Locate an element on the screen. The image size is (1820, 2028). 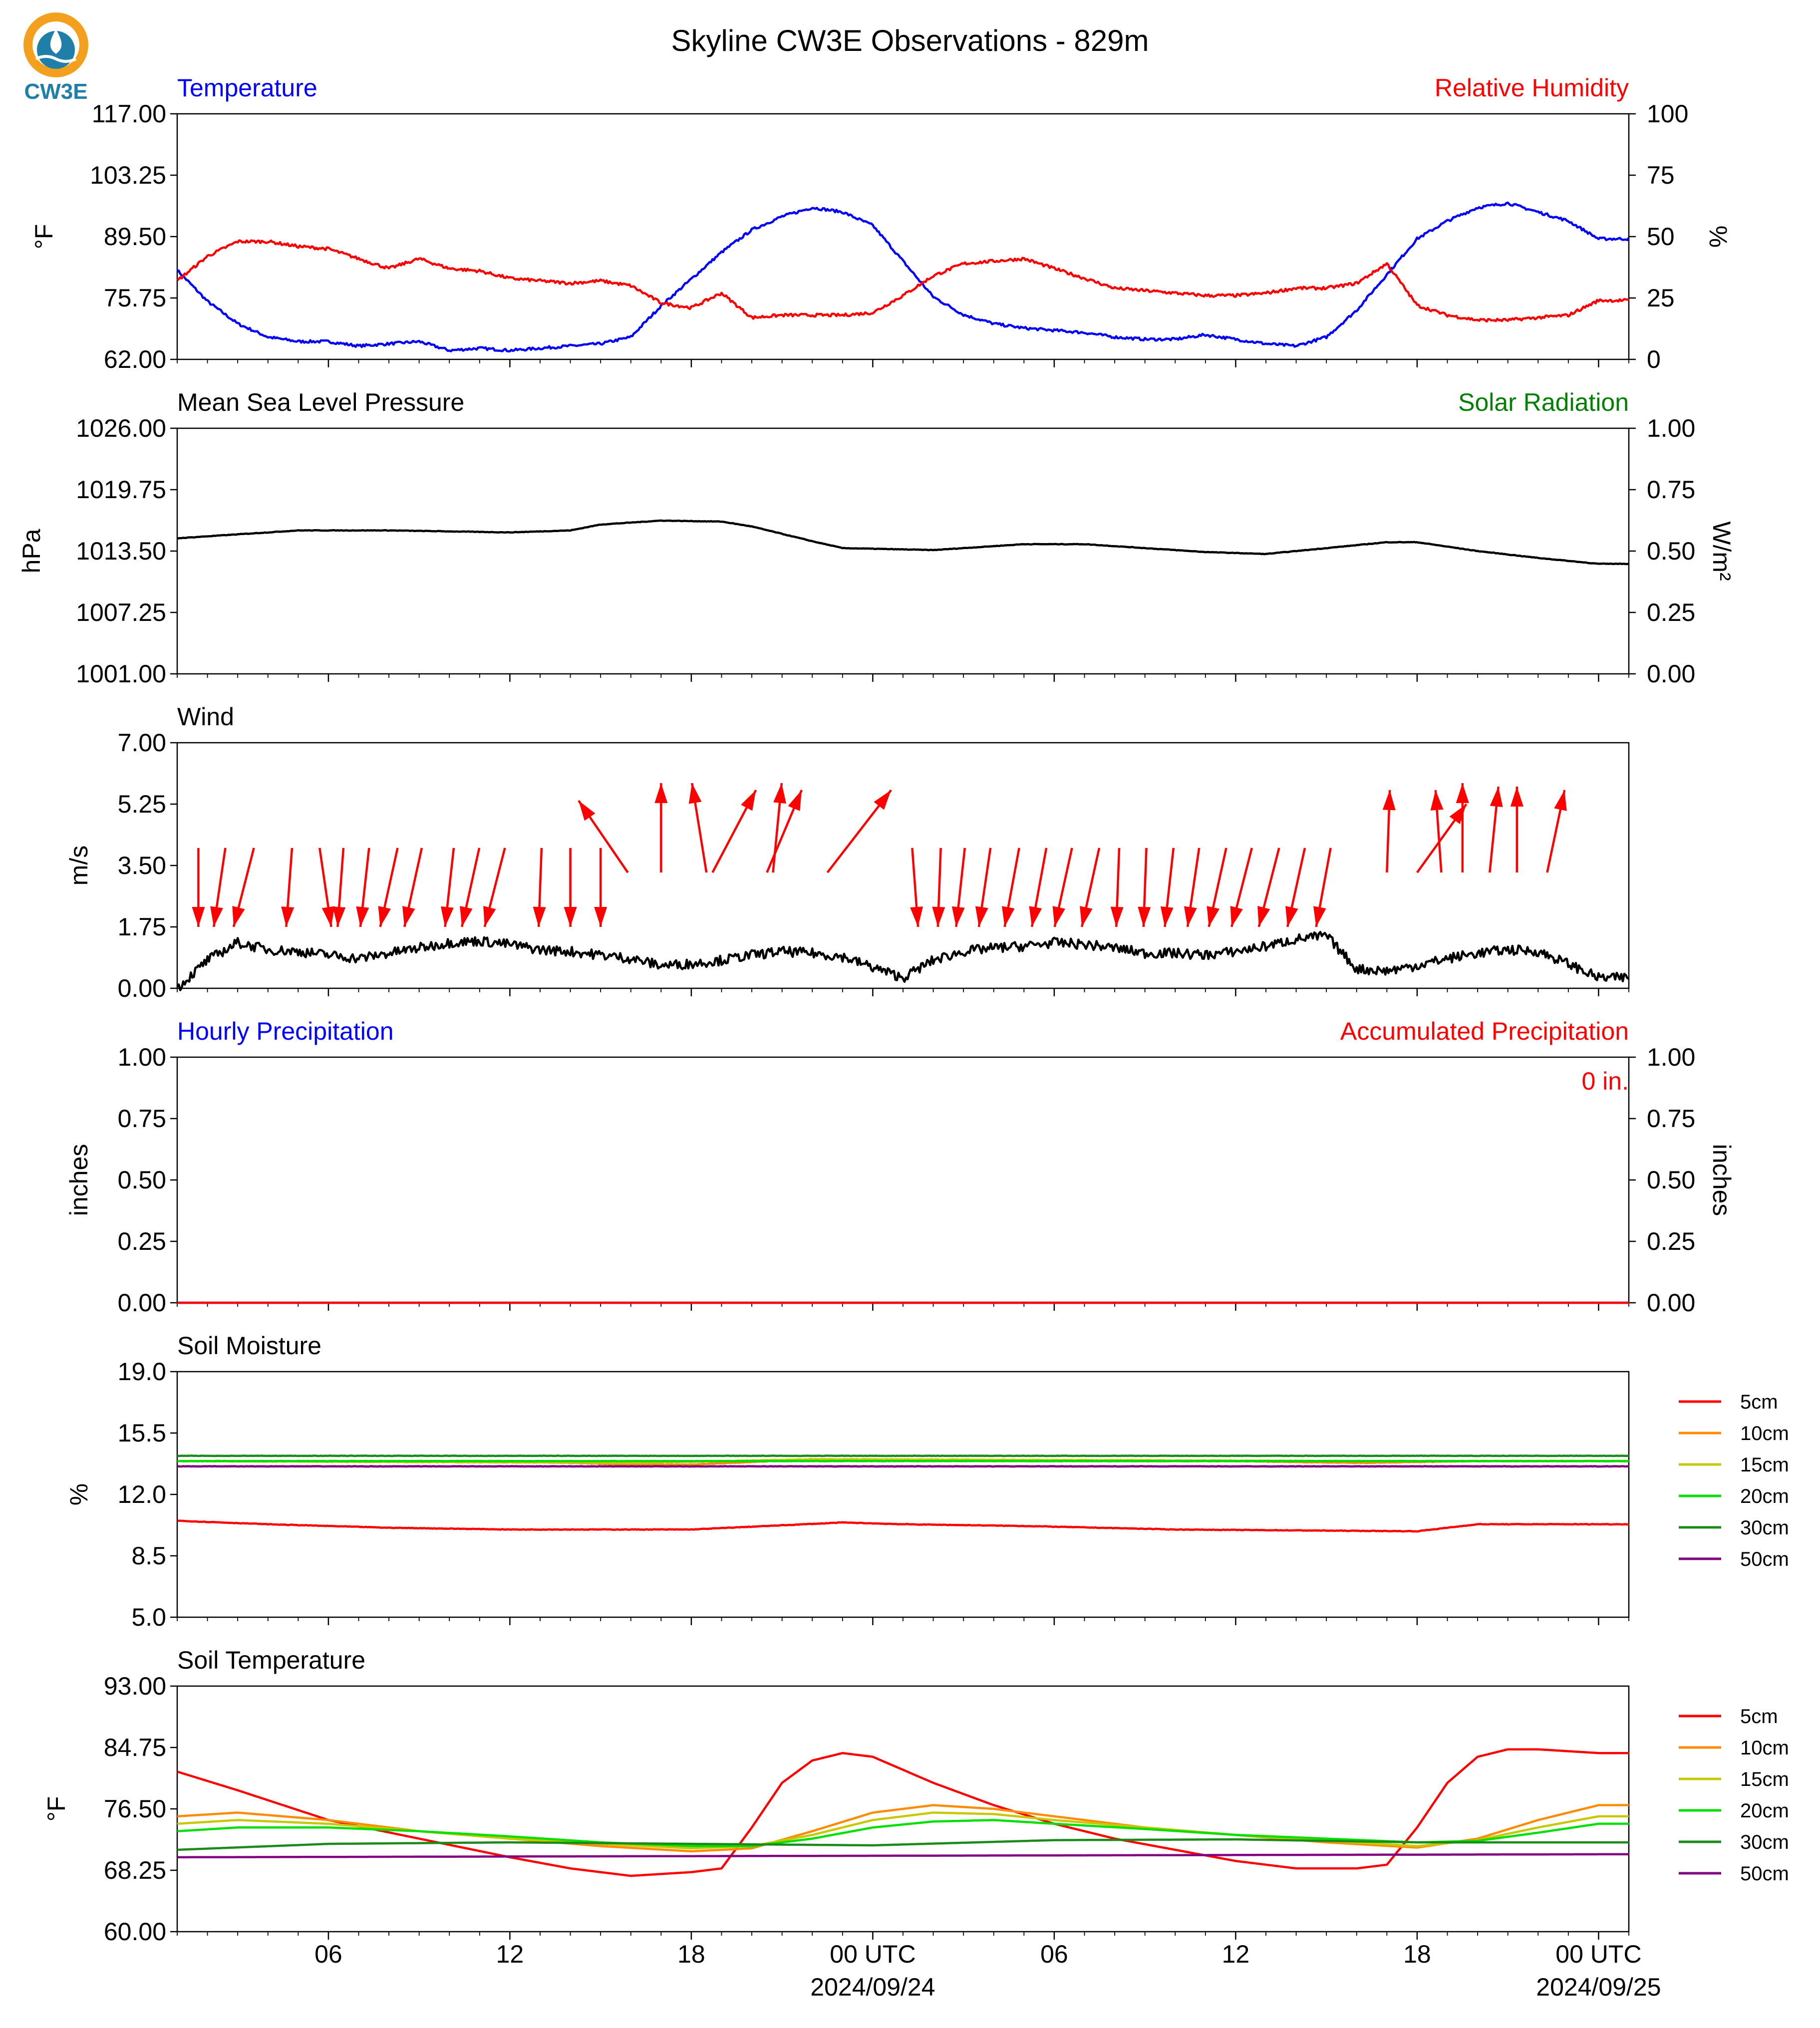
y-right-tick-label: 100 is located at coordinates (1667, 114).